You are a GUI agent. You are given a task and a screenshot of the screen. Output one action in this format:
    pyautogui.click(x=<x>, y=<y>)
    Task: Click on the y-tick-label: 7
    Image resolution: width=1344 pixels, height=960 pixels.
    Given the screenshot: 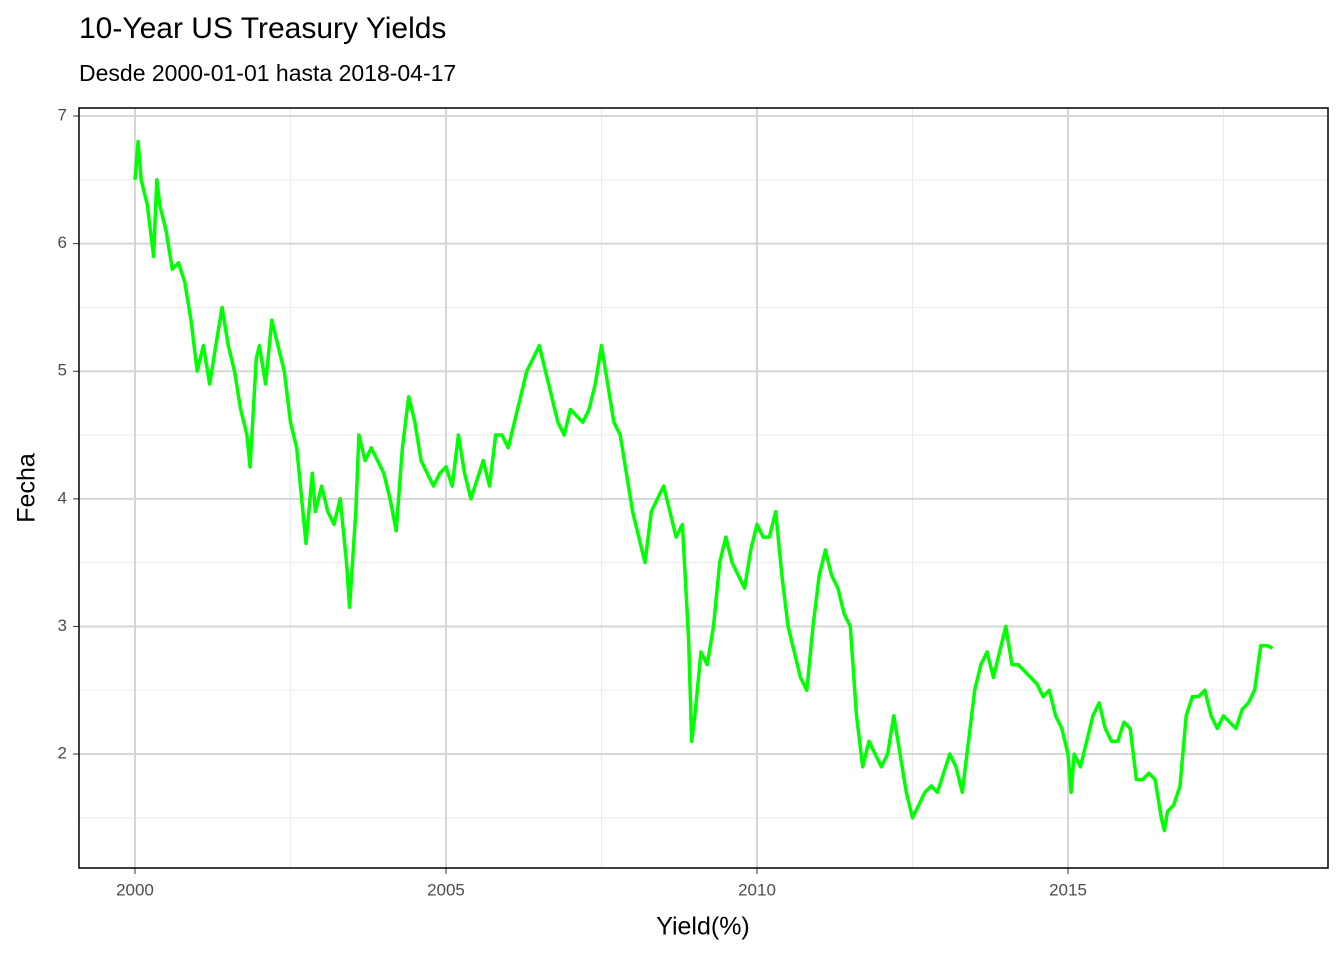 What is the action you would take?
    pyautogui.click(x=62, y=115)
    